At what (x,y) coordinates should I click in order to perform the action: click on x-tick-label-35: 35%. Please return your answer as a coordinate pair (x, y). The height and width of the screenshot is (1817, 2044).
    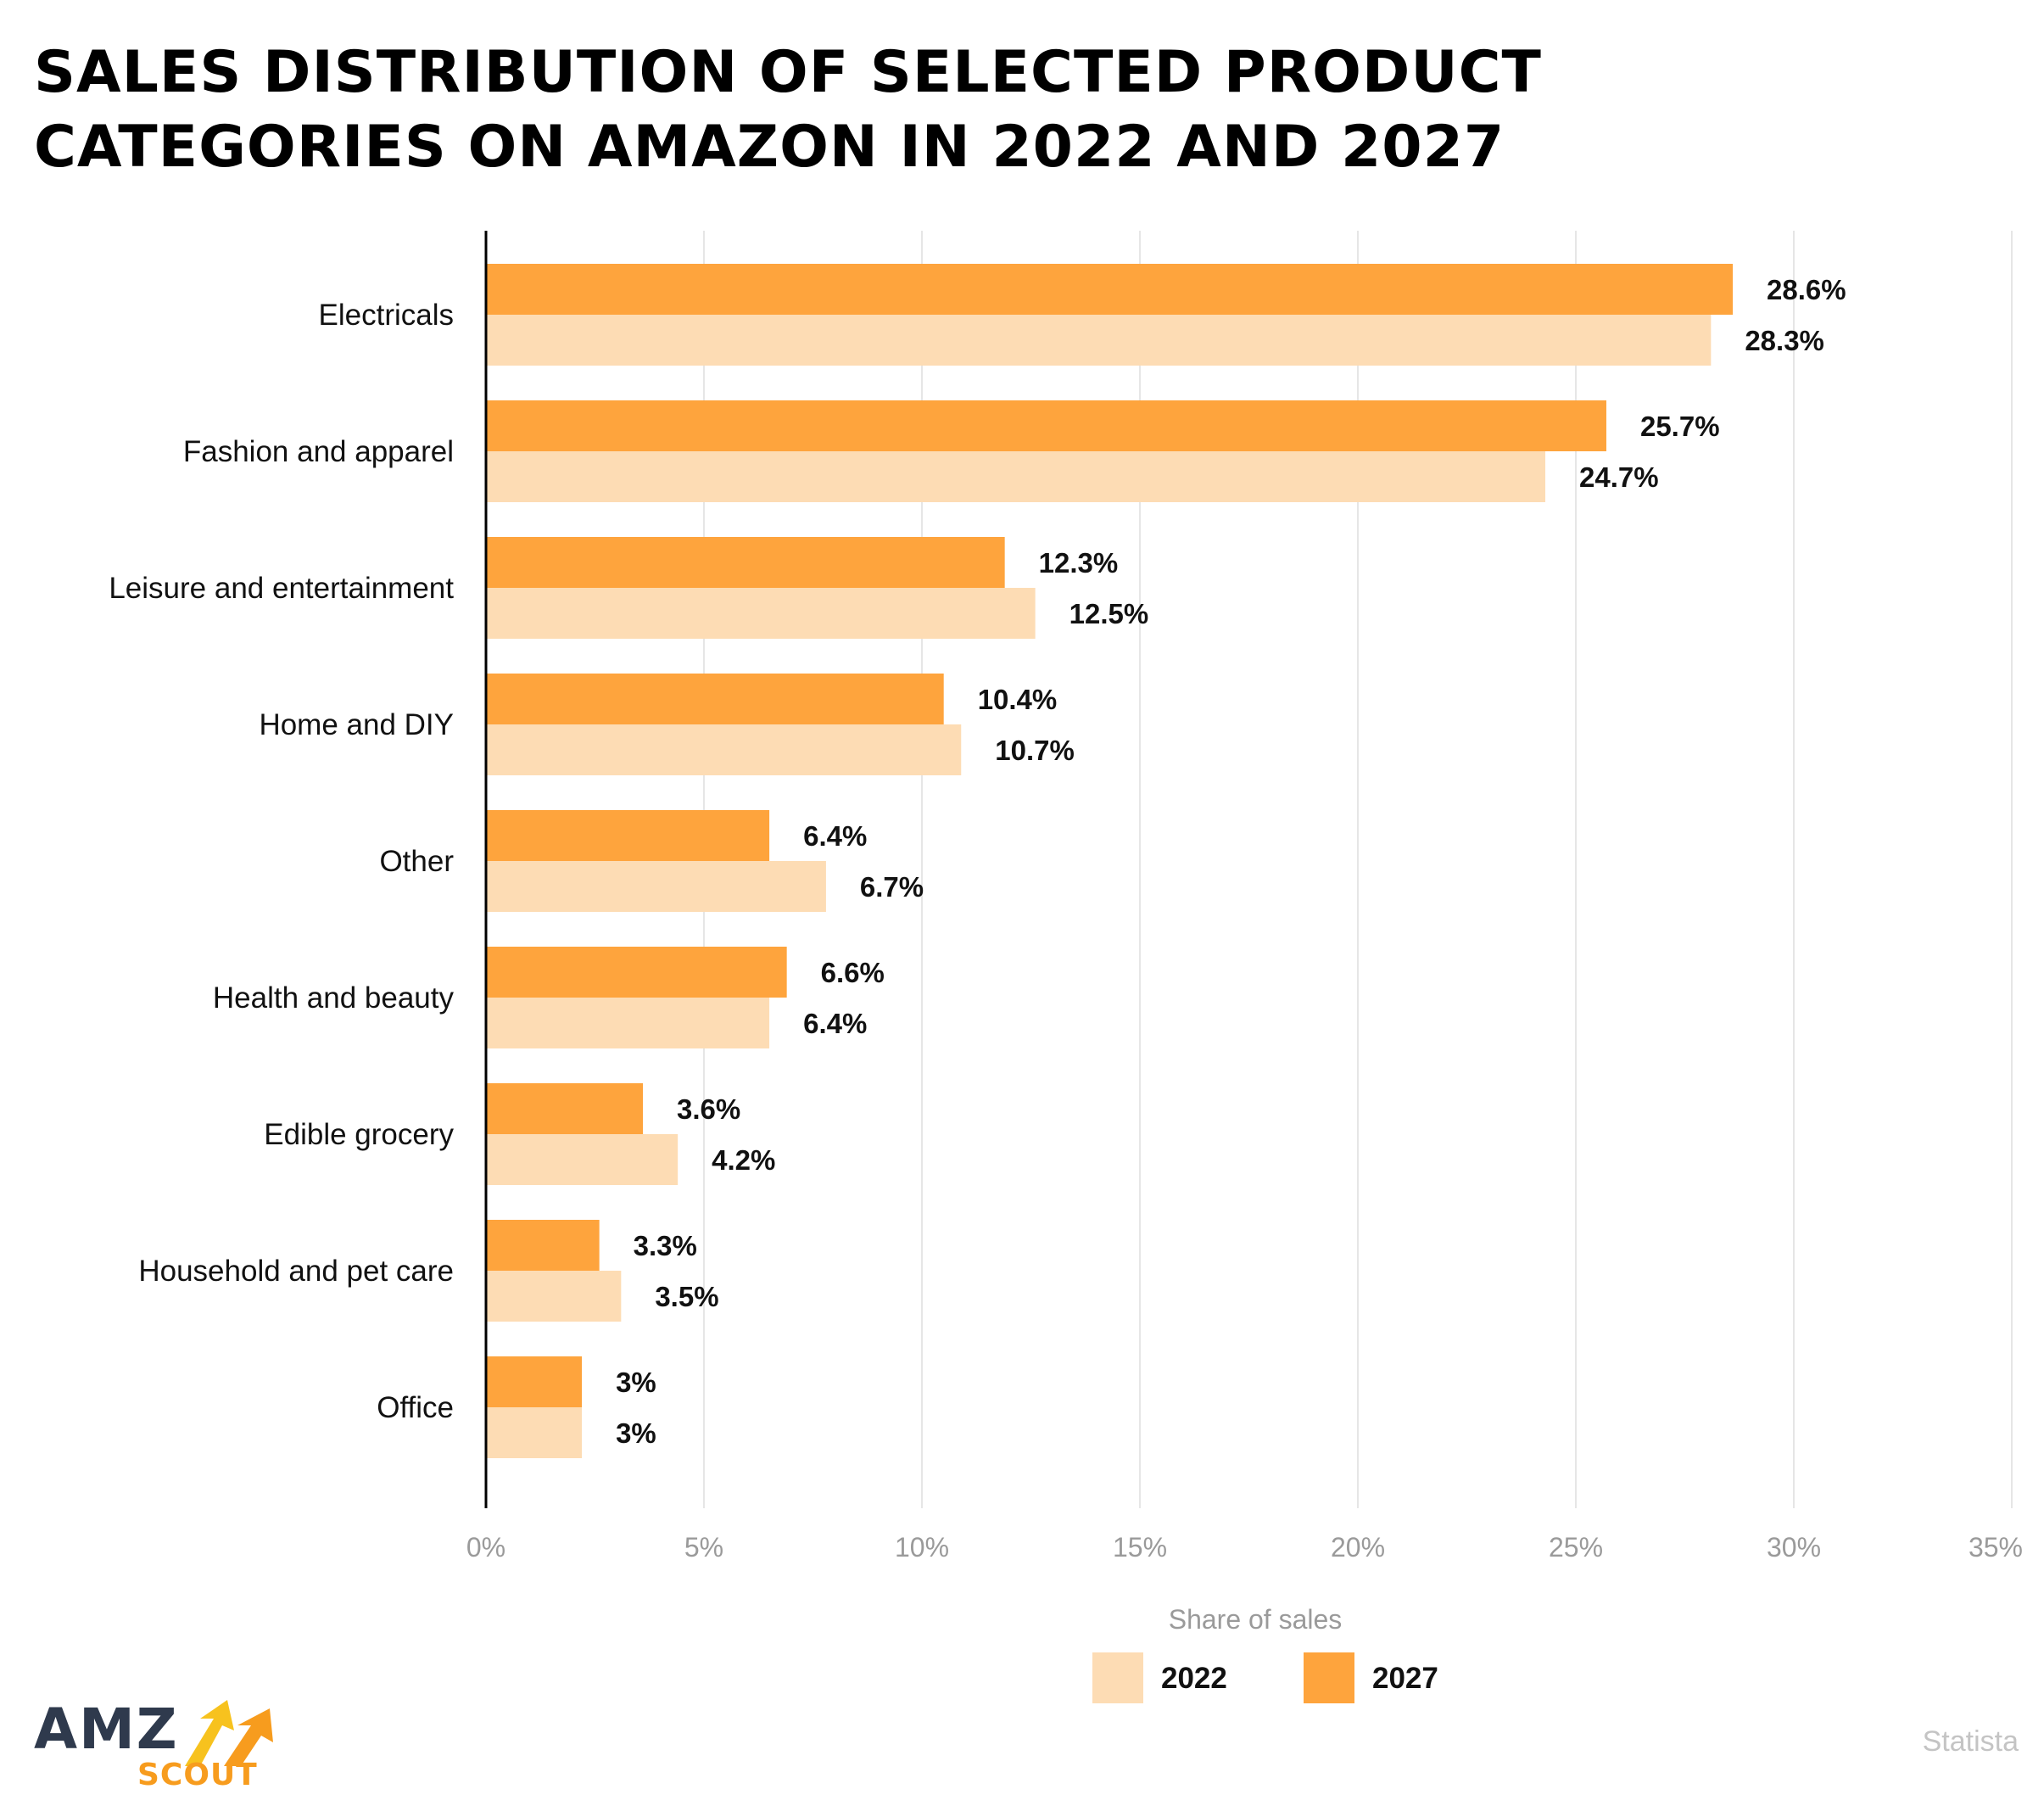
    Looking at the image, I should click on (1996, 1547).